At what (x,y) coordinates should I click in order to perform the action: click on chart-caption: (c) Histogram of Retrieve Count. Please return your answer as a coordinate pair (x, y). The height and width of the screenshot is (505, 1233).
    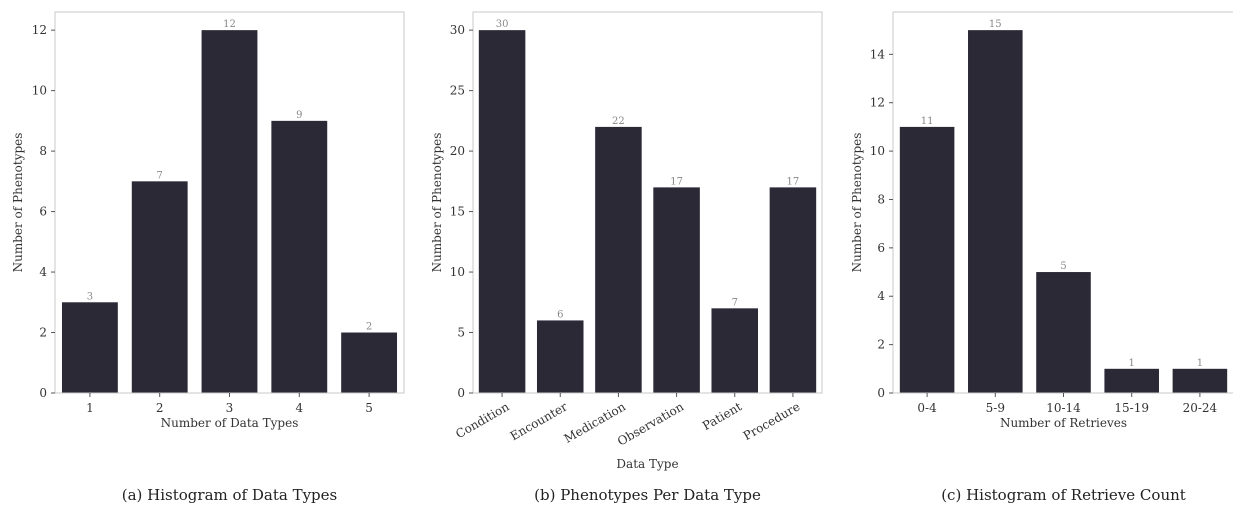
    Looking at the image, I should click on (1063, 495).